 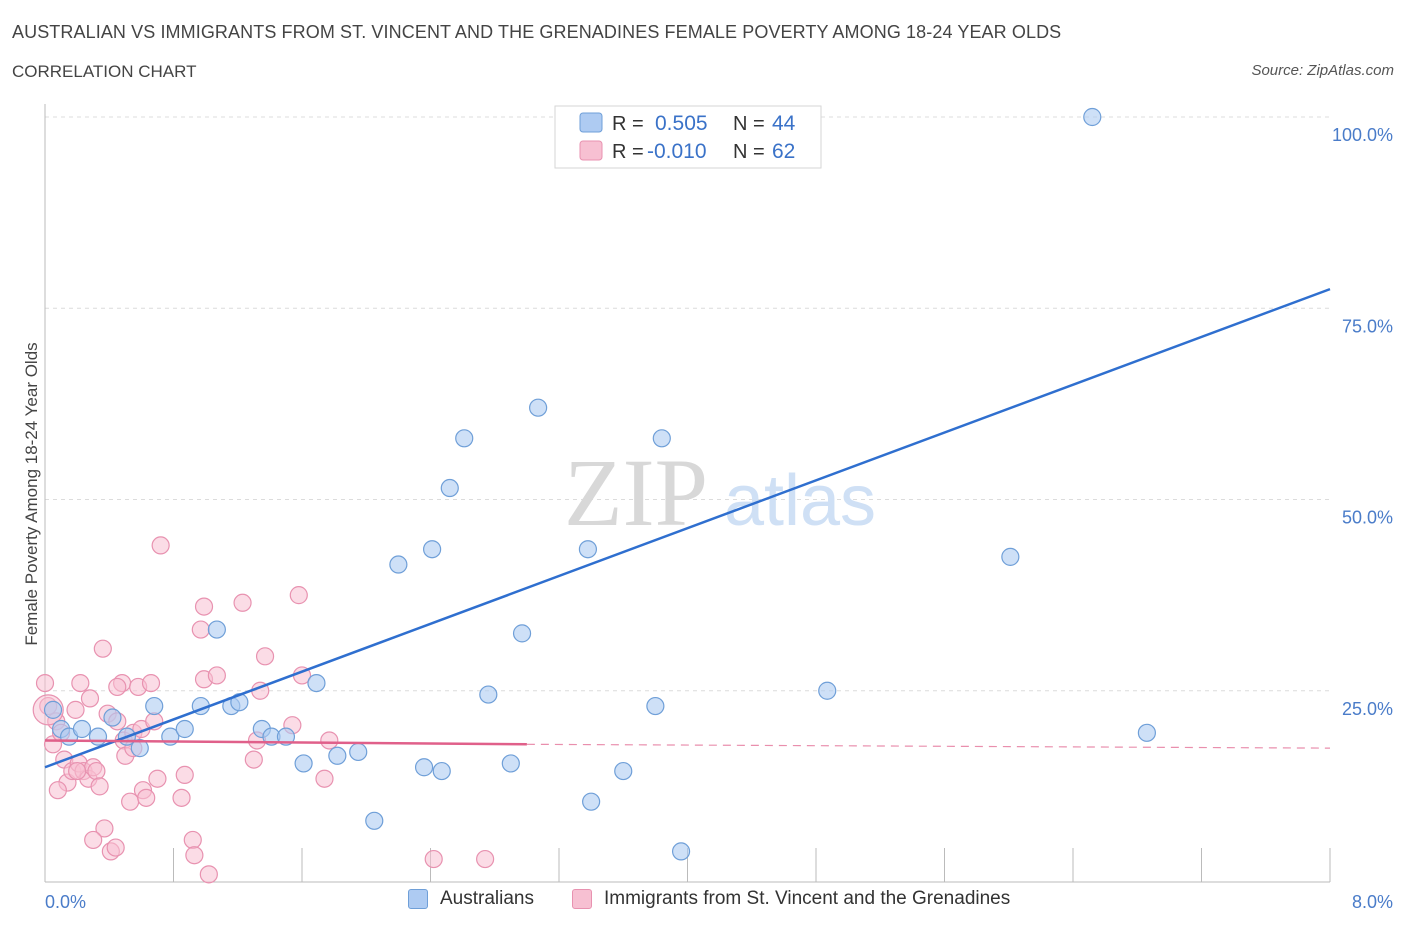 I want to click on stats-r-value-blue: 0.505, so click(x=681, y=123).